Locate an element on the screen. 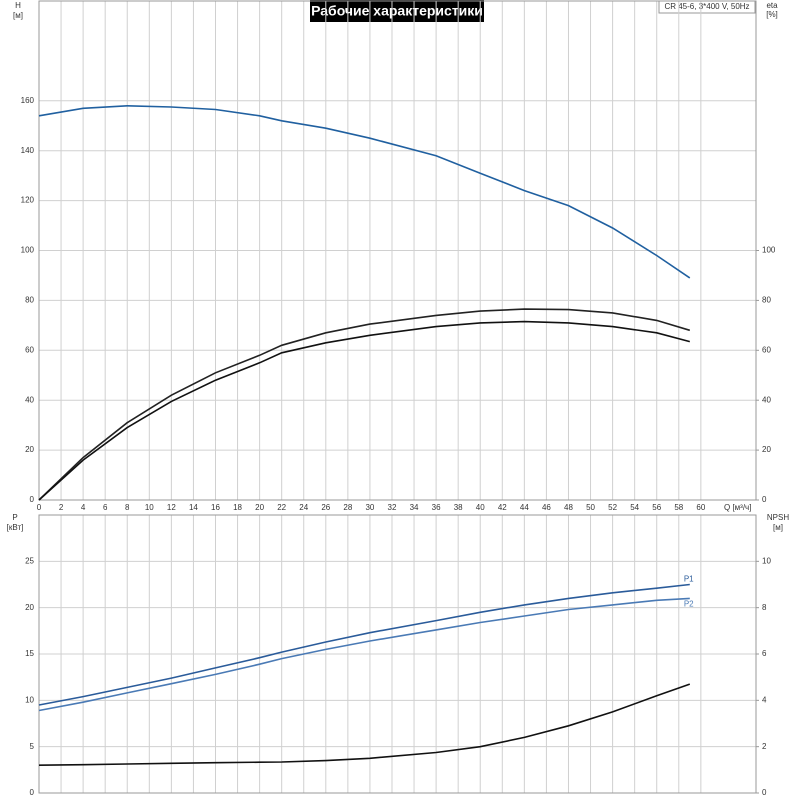 The width and height of the screenshot is (800, 800). y-tick-label: 25 is located at coordinates (29, 560).